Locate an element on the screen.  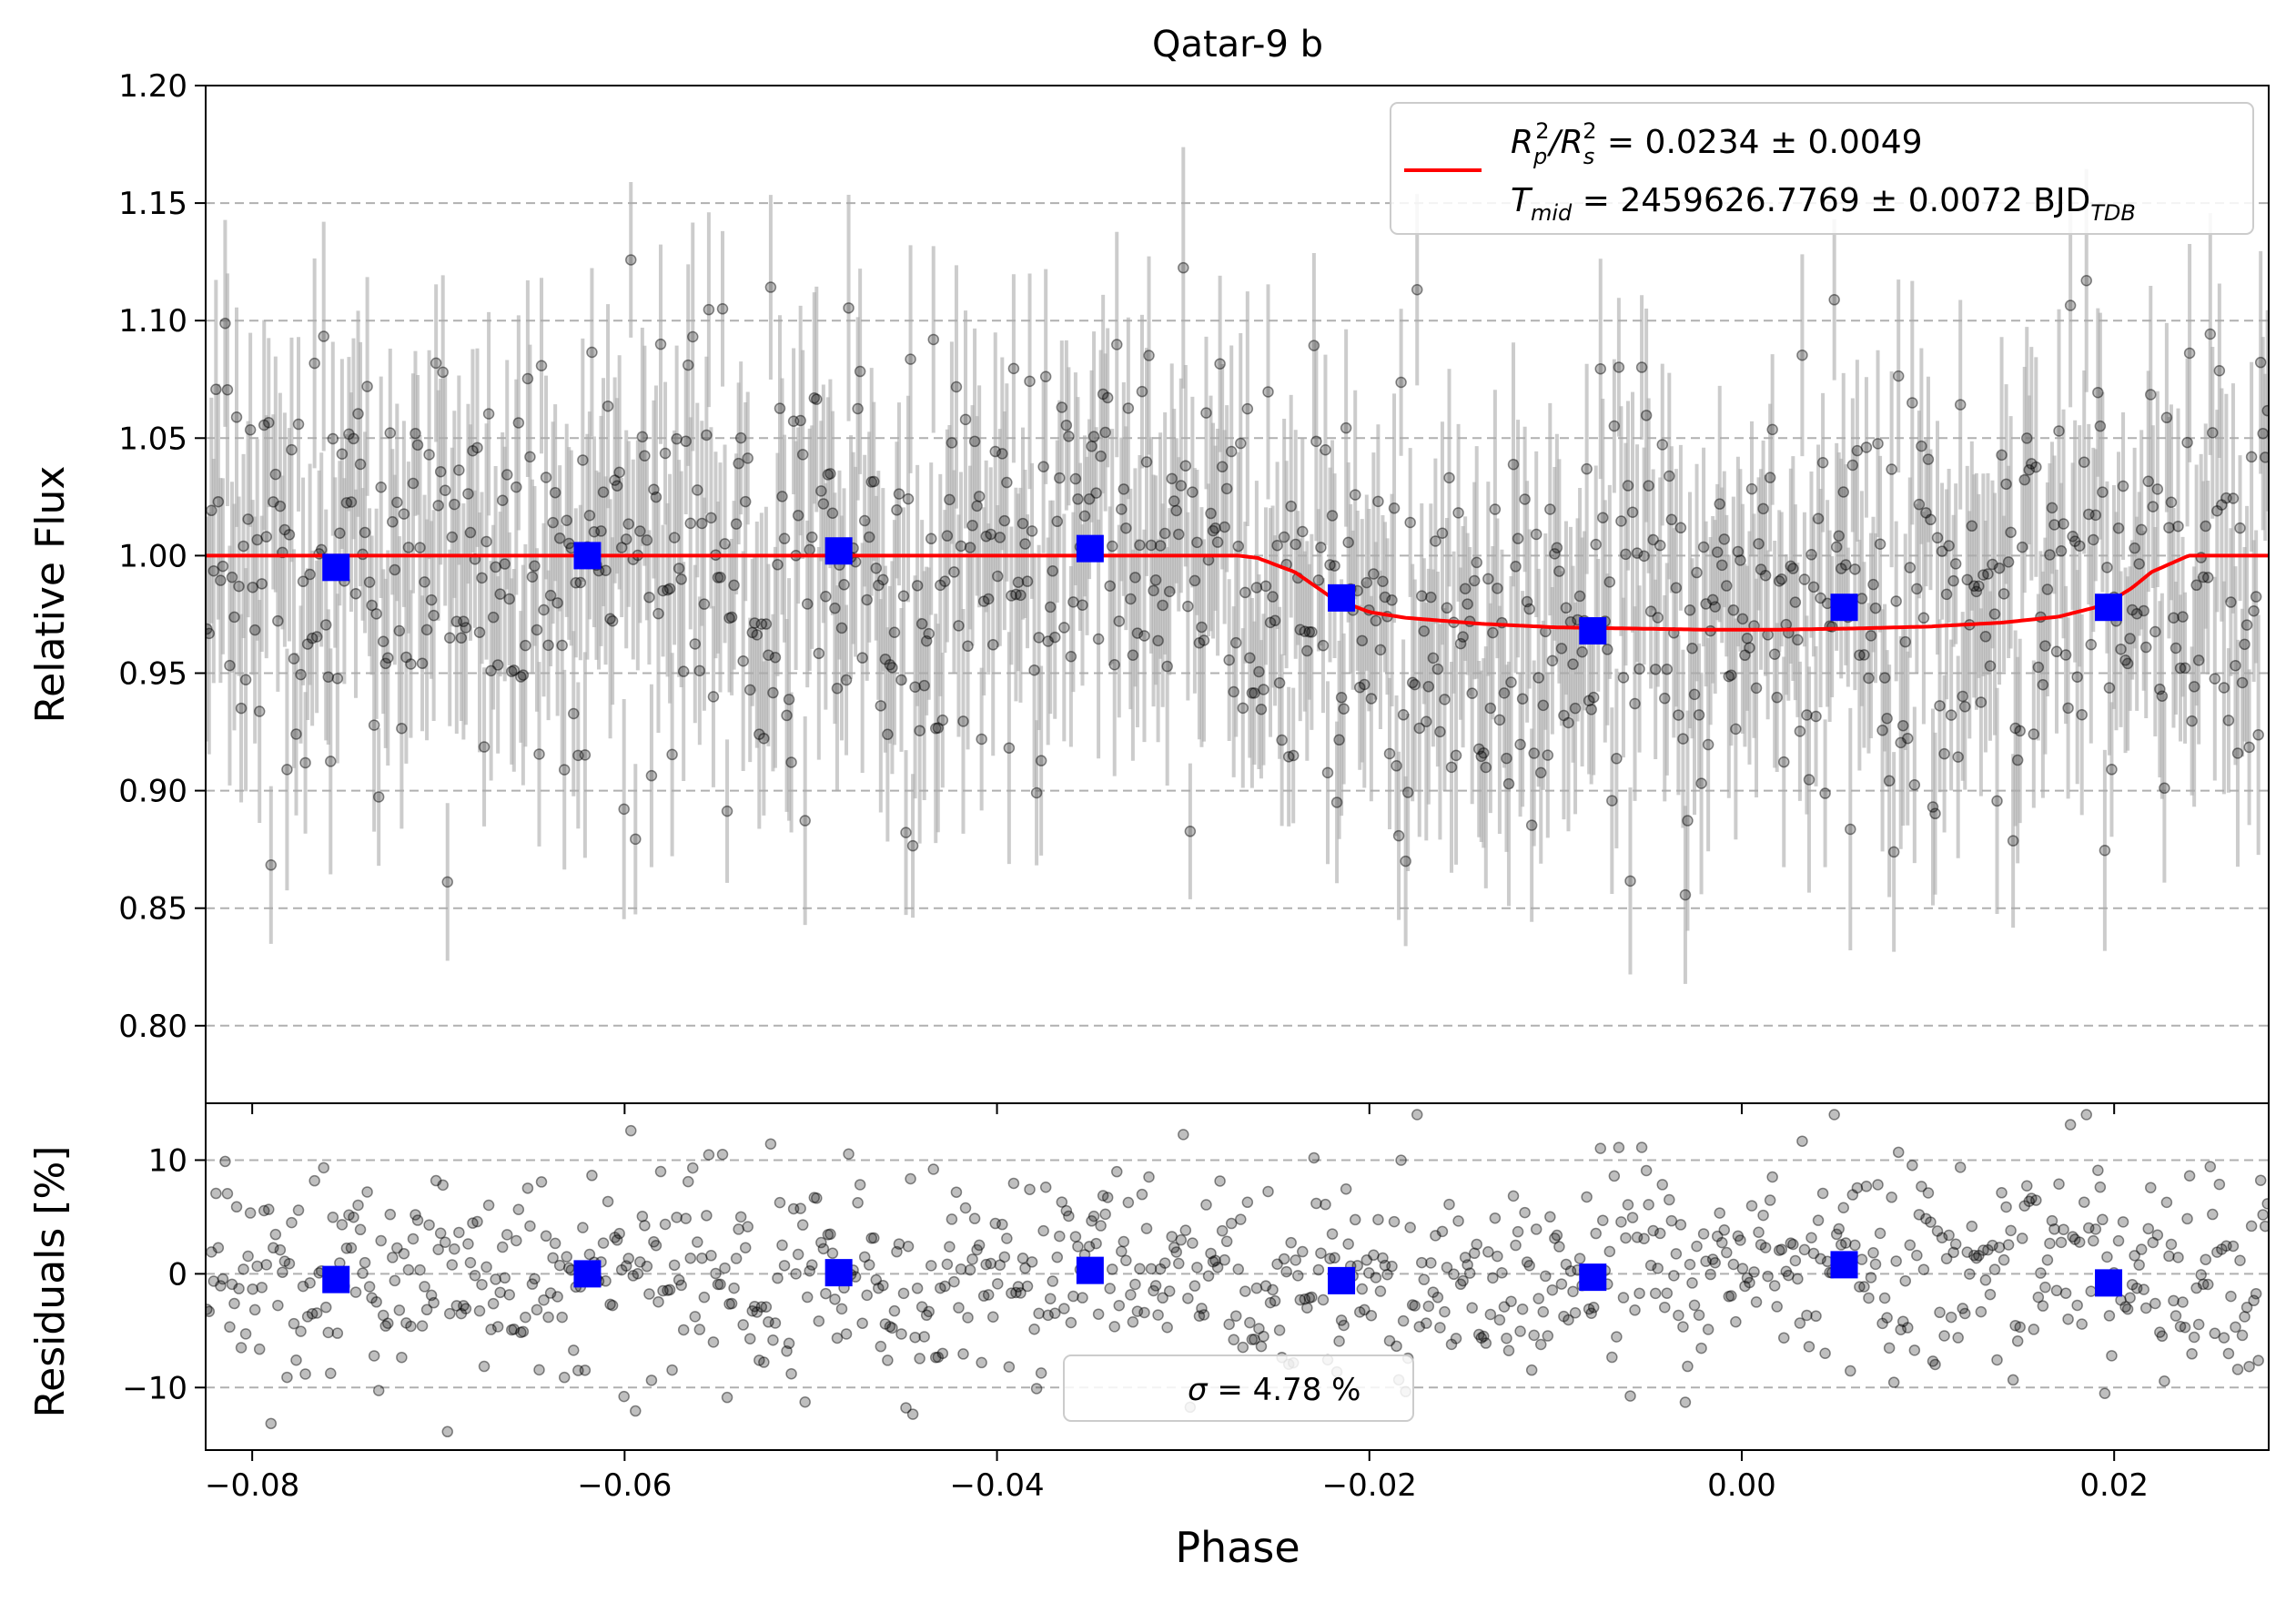
flux-binned-point is located at coordinates (336, 567).